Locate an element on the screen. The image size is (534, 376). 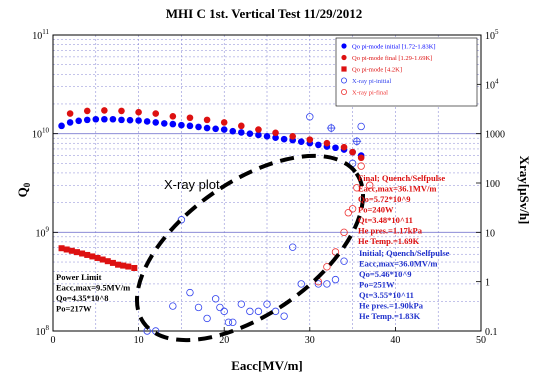
y2-tick-label: 1000 is located at coordinates (495, 135).